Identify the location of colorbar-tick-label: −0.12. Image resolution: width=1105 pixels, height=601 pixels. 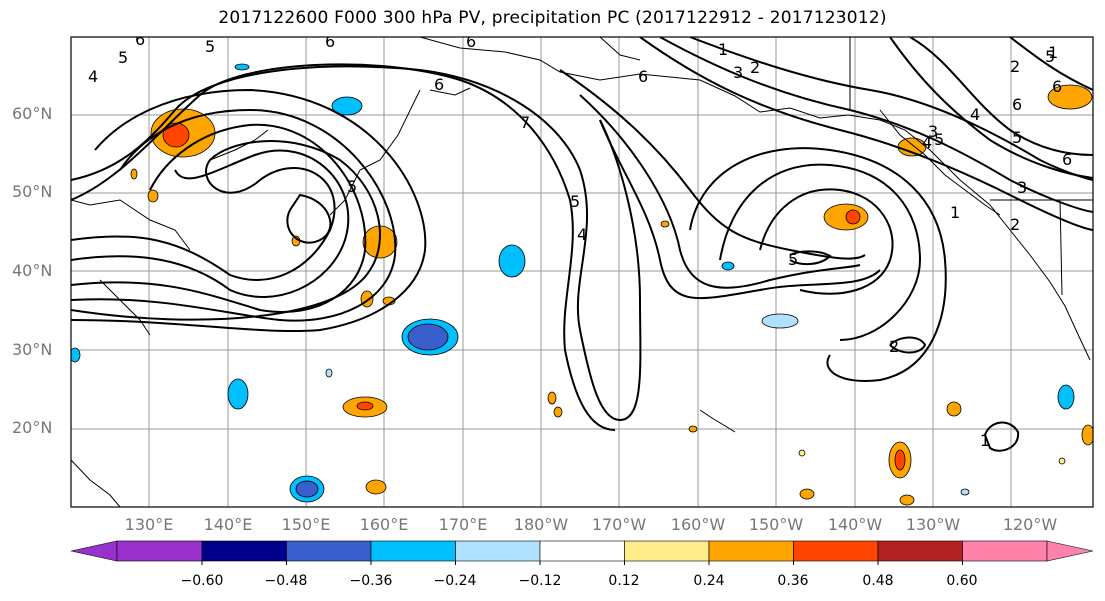
(540, 581).